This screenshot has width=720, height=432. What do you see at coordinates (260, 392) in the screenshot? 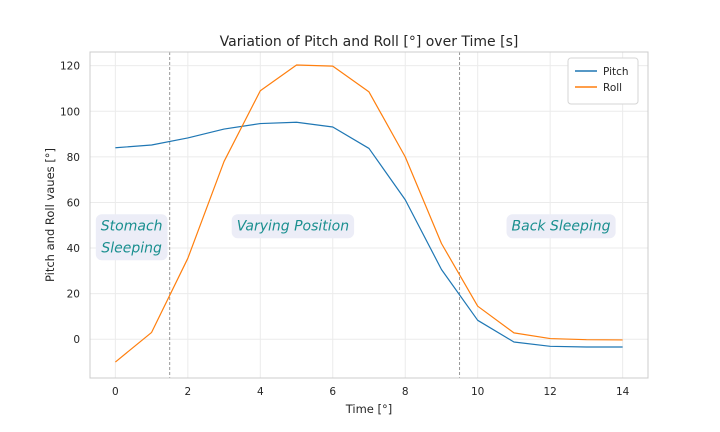
I see `x-tick-label: 4` at bounding box center [260, 392].